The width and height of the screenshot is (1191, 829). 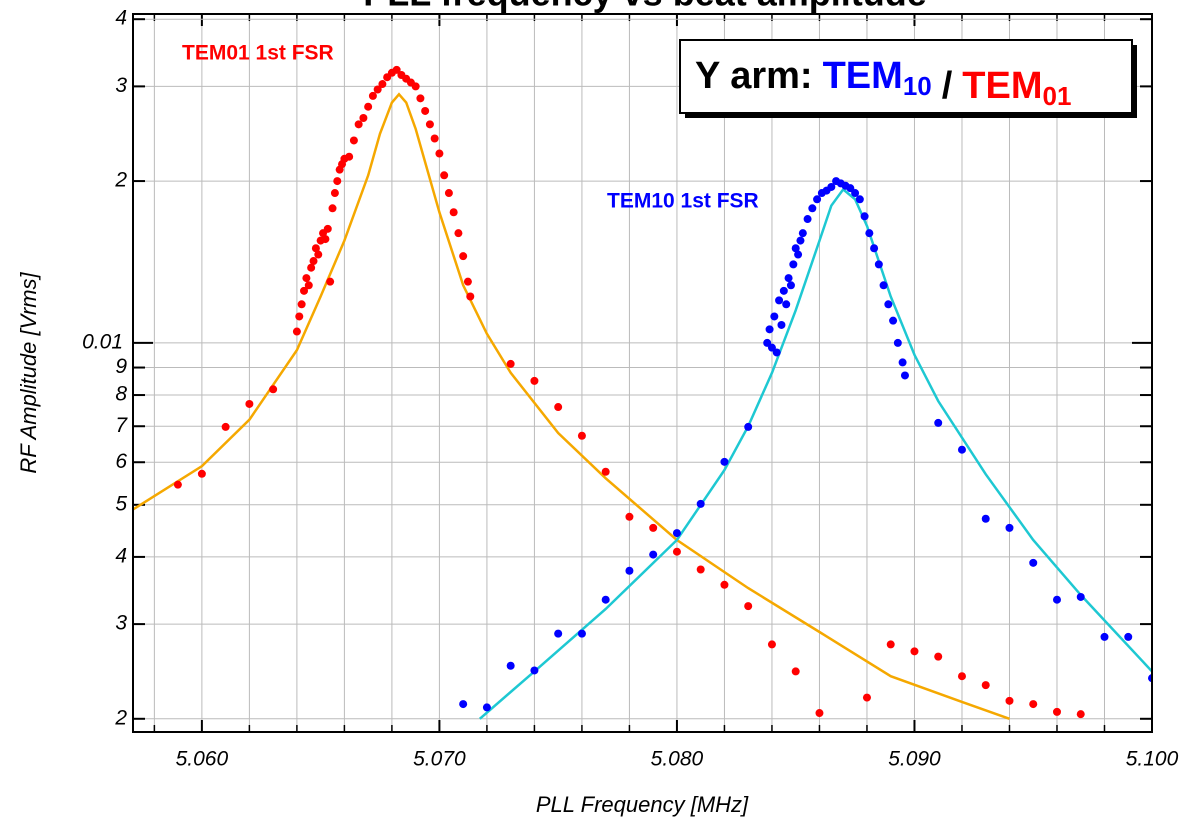 I want to click on x-axis-label: PLL Frequency [MHz], so click(x=642, y=804).